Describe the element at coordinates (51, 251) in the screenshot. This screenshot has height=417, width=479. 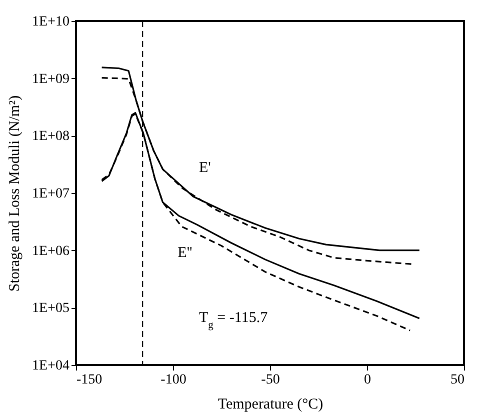
I see `y-tick-label: 1E+06` at that location.